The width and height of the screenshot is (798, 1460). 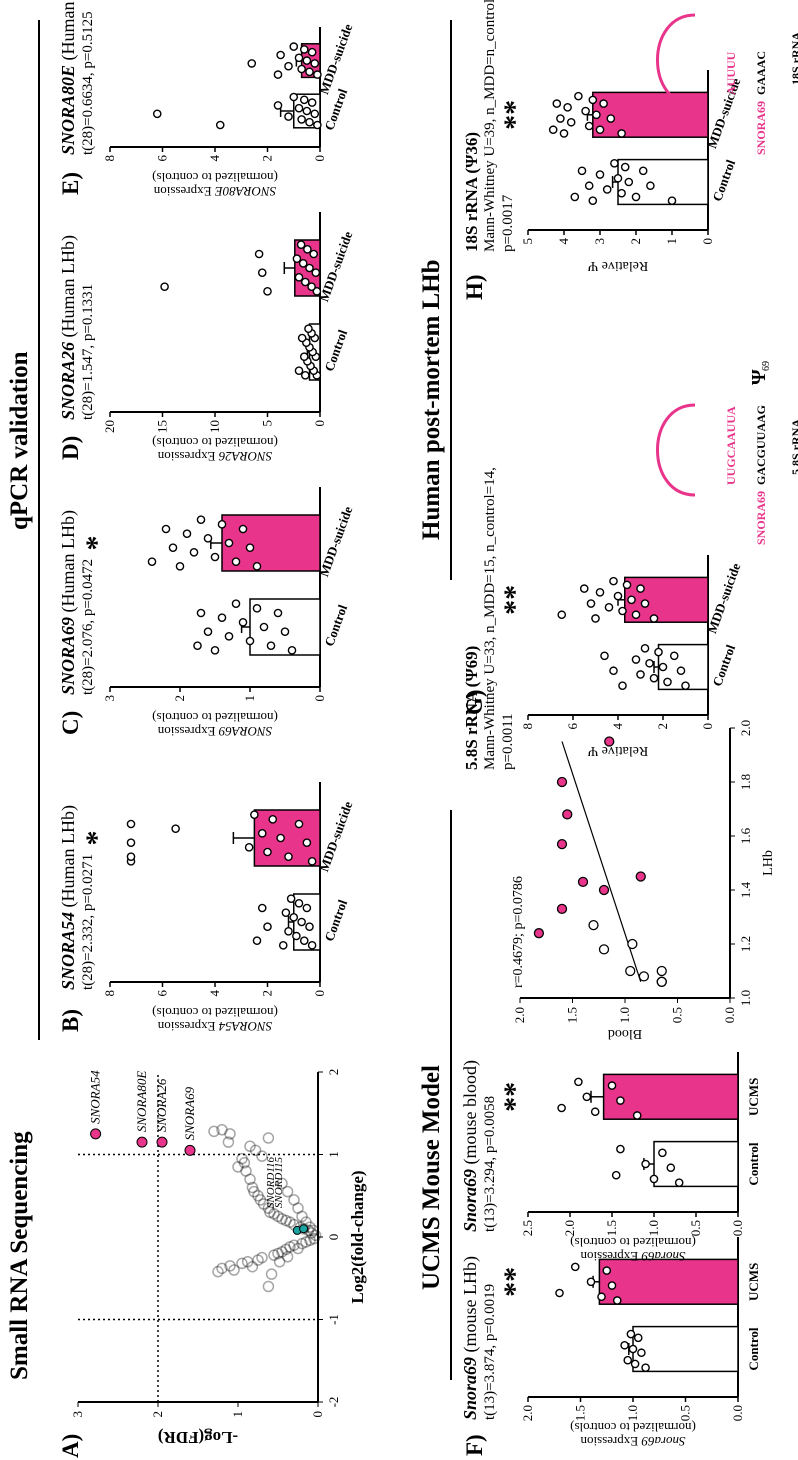 I want to click on chart-f-bar-control, so click(x=685, y=1349).